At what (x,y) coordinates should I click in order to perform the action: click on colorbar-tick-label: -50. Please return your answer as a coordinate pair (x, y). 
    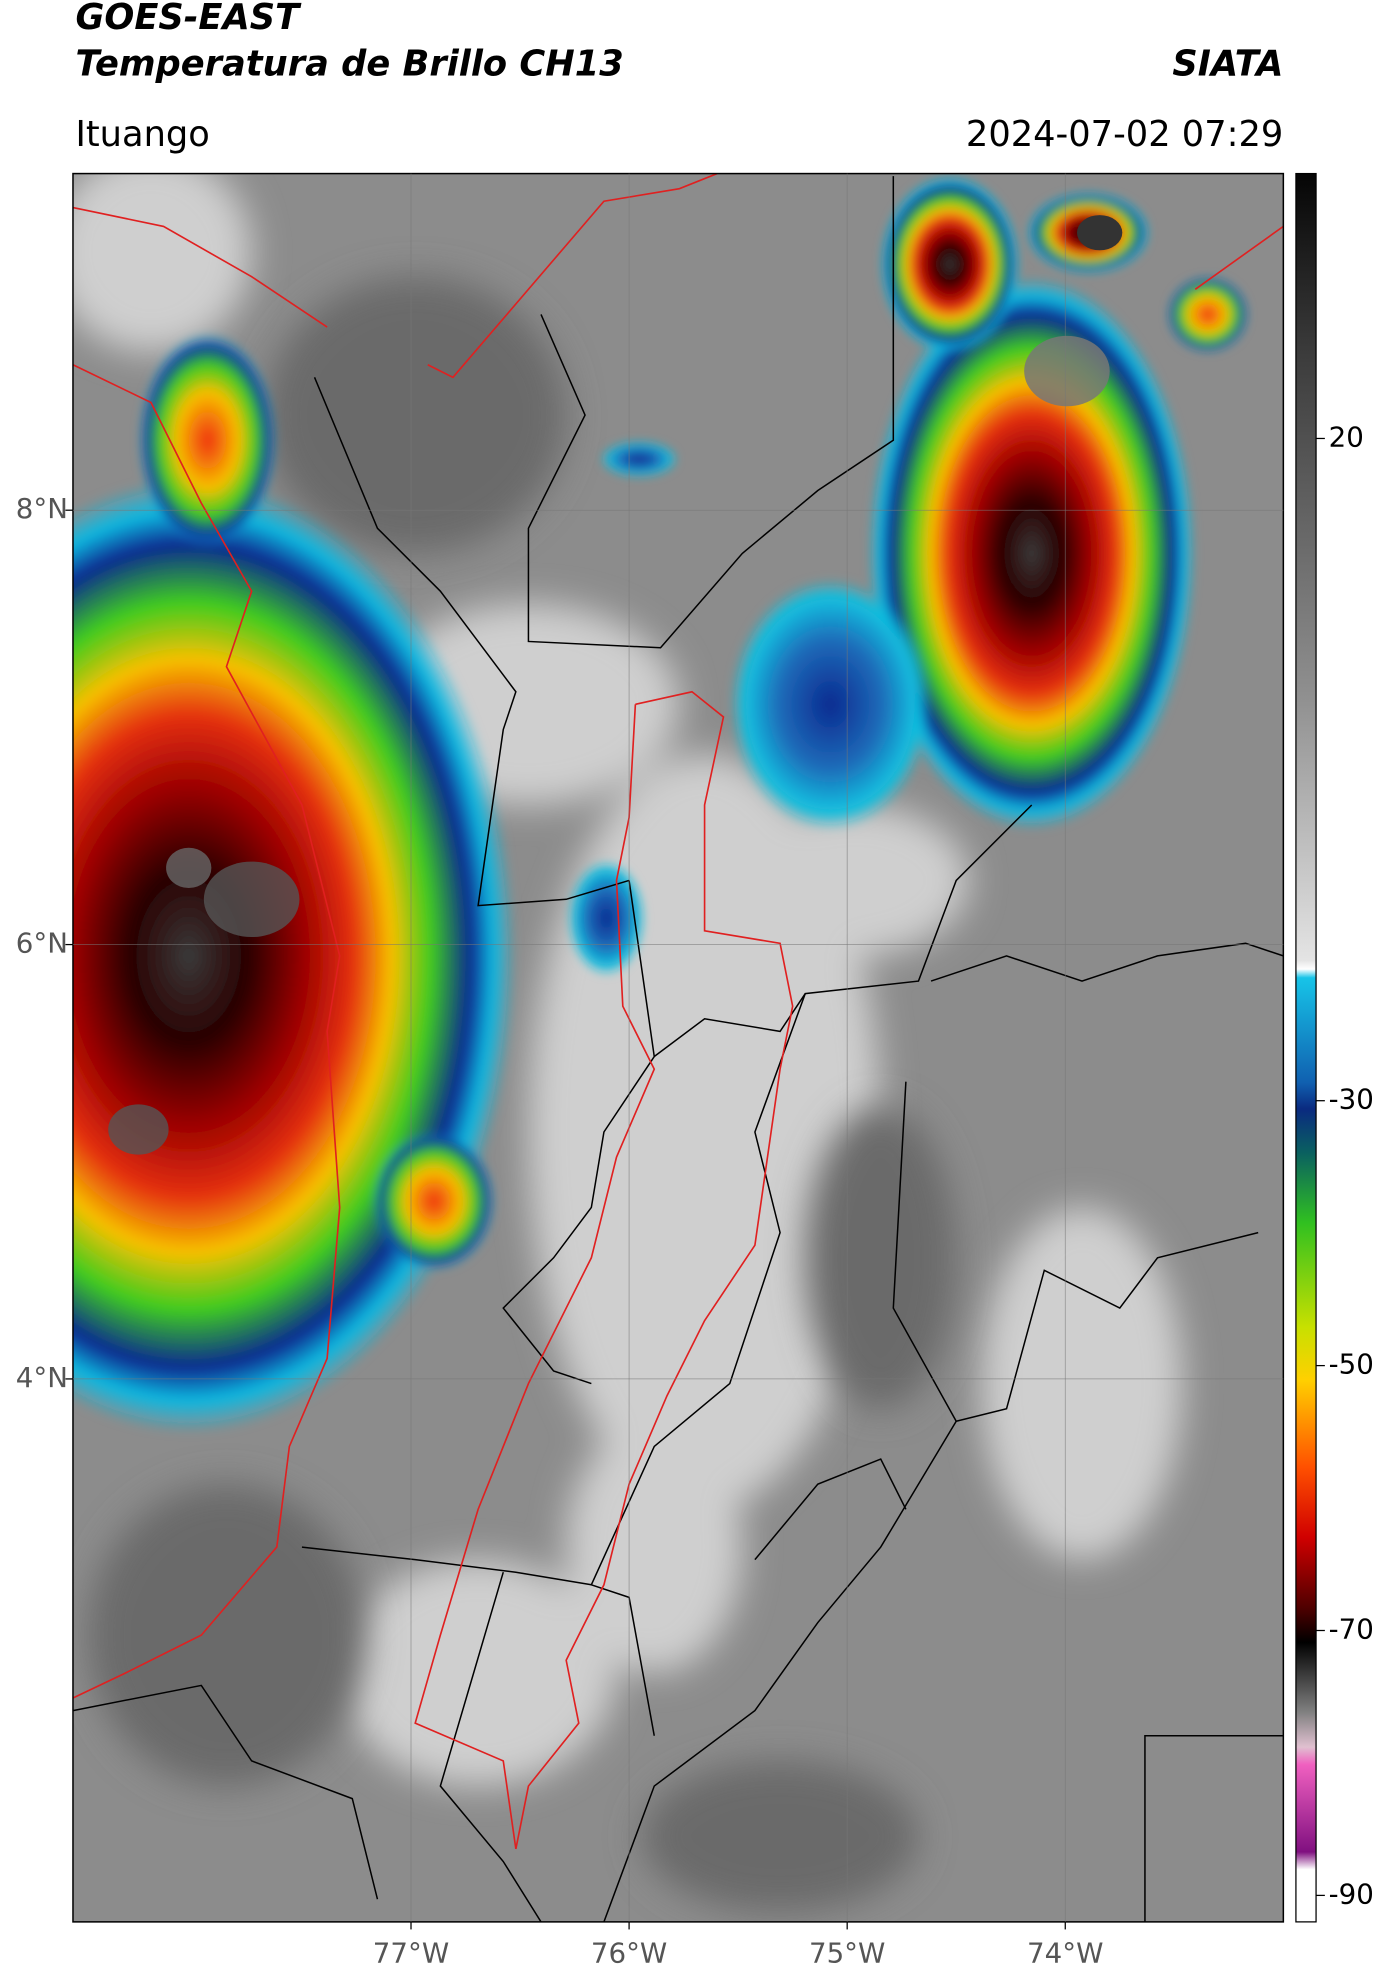
    Looking at the image, I should click on (1351, 1364).